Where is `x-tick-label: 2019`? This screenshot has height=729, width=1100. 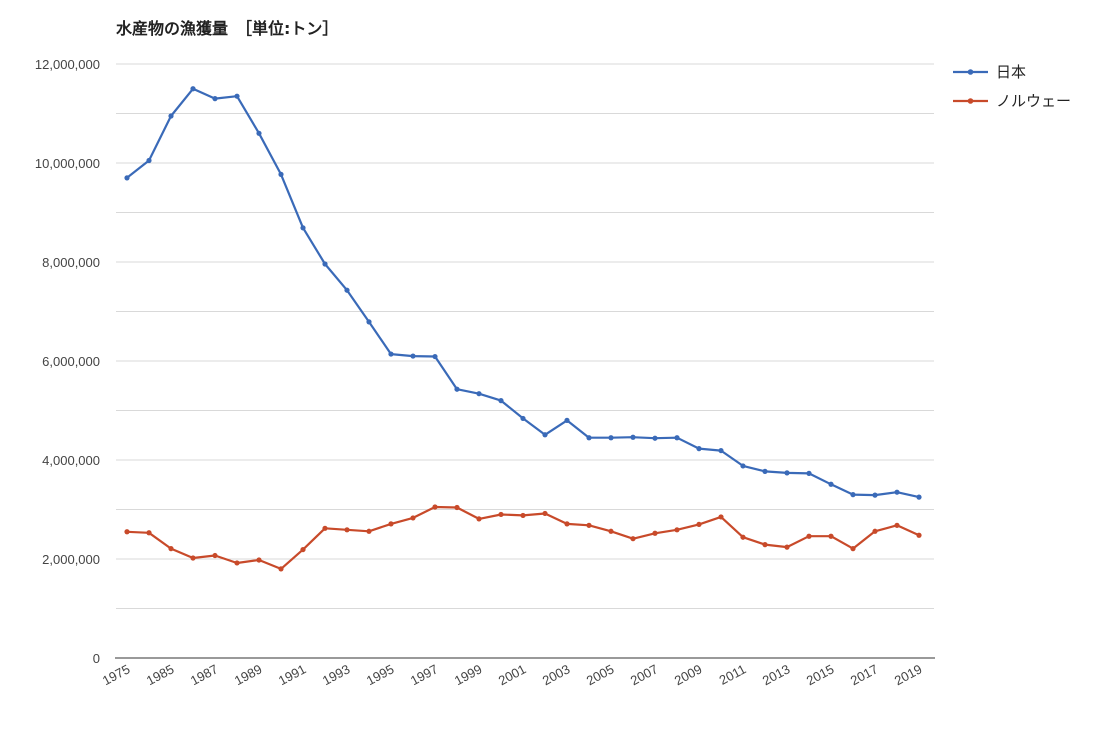
x-tick-label: 2019 is located at coordinates (908, 674).